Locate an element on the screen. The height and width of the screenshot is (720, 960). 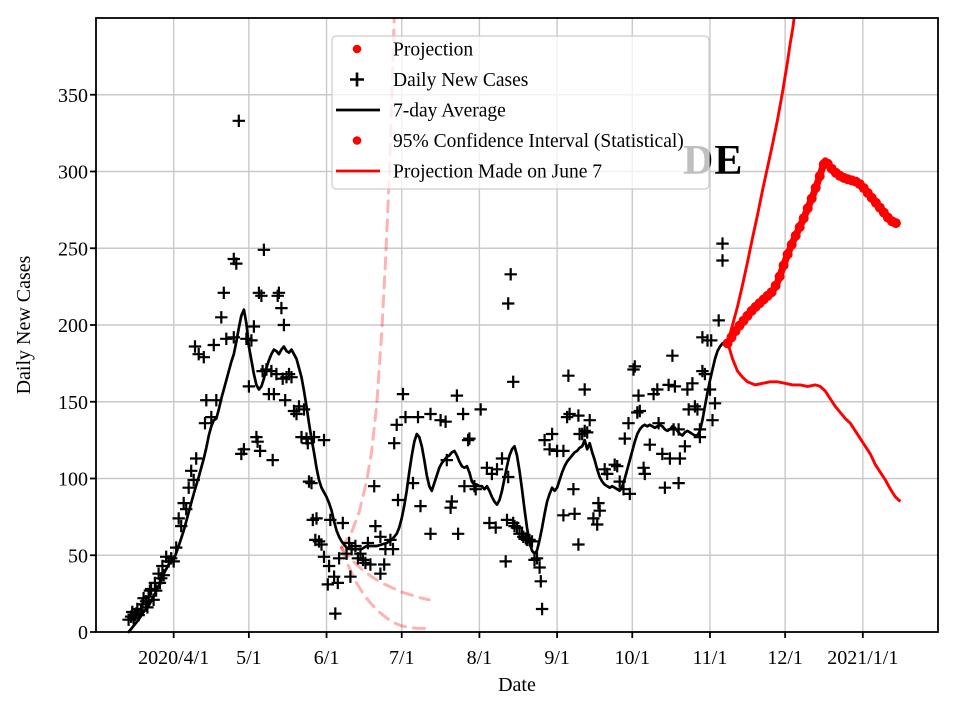
legend-entry: Projection is located at coordinates (412, 50).